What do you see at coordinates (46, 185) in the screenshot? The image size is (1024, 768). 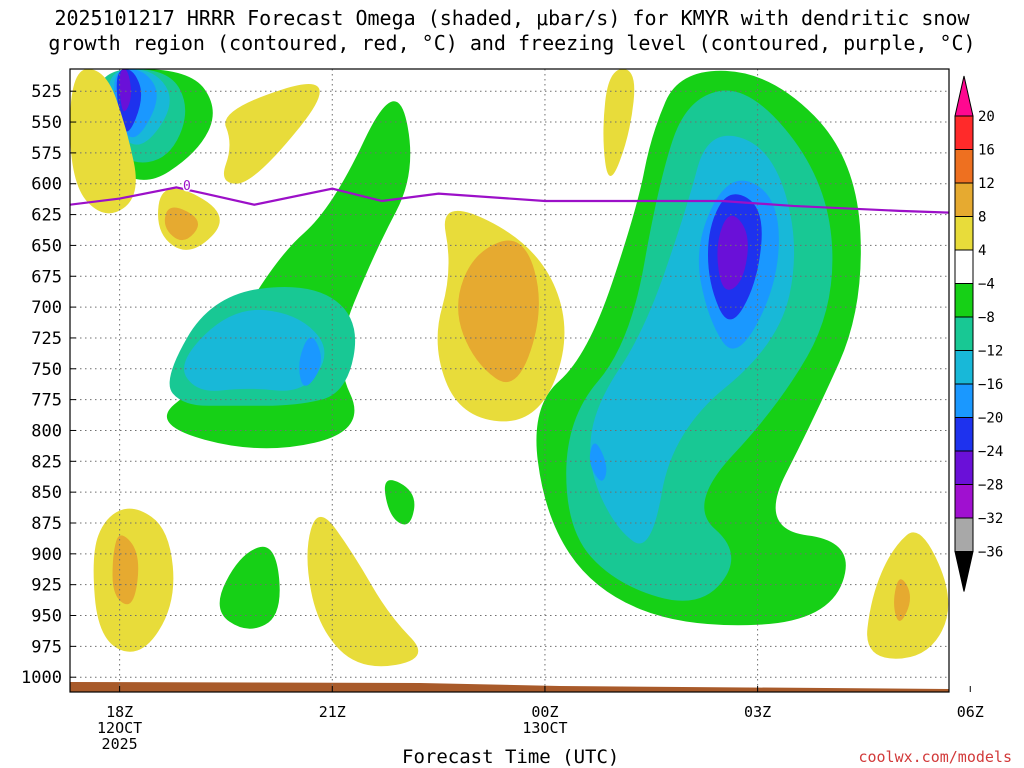 I see `y-tick-label: 600` at bounding box center [46, 185].